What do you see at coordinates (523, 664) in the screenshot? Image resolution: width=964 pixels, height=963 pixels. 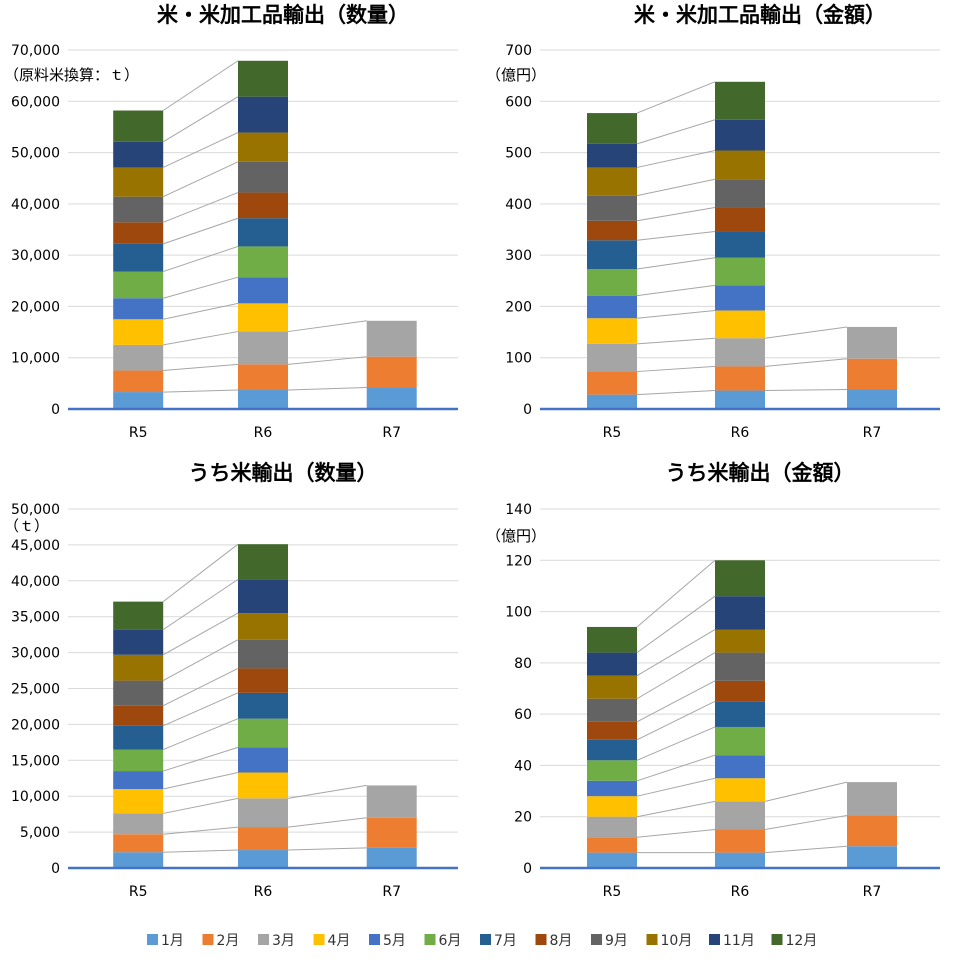 I see `y-tick-label: 80` at bounding box center [523, 664].